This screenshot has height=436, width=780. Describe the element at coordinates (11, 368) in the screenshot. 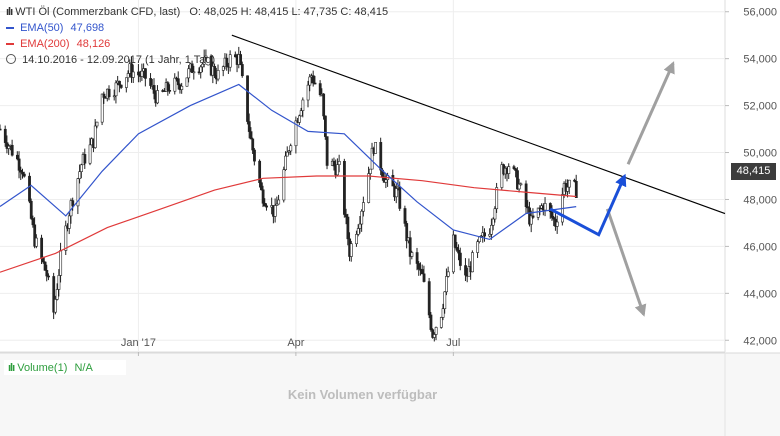

I see `volume-bars-icon: ılı` at that location.